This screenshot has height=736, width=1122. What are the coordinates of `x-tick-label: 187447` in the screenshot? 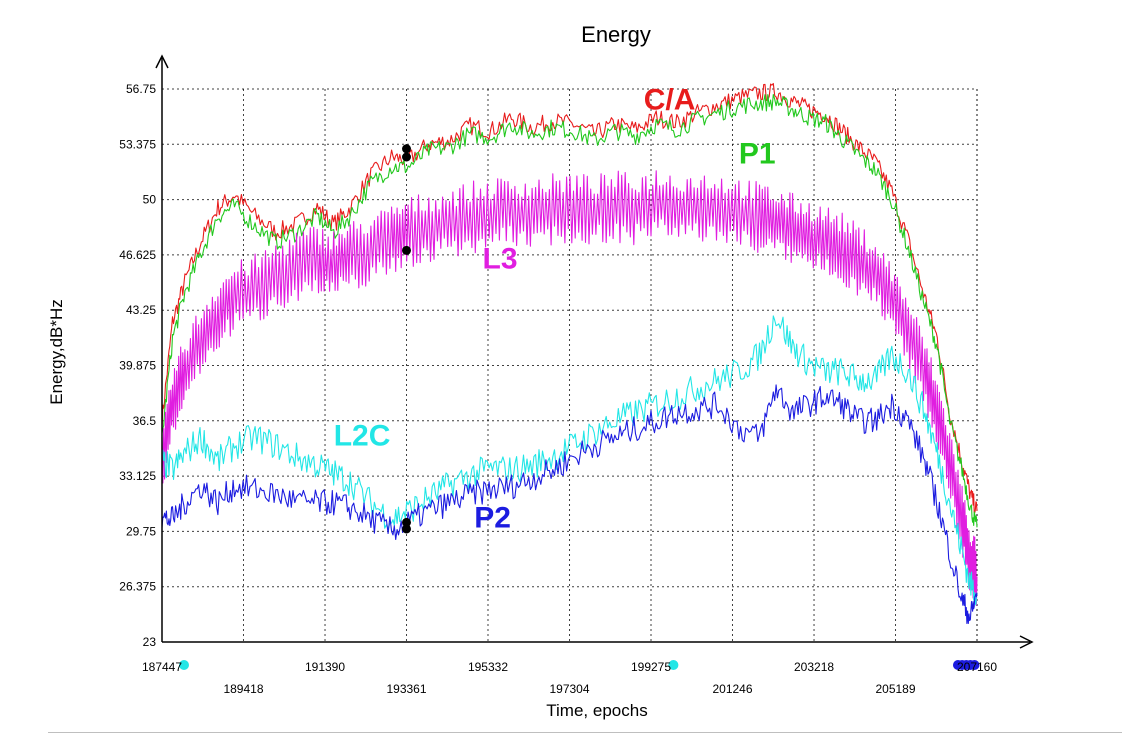 It's located at (162, 667).